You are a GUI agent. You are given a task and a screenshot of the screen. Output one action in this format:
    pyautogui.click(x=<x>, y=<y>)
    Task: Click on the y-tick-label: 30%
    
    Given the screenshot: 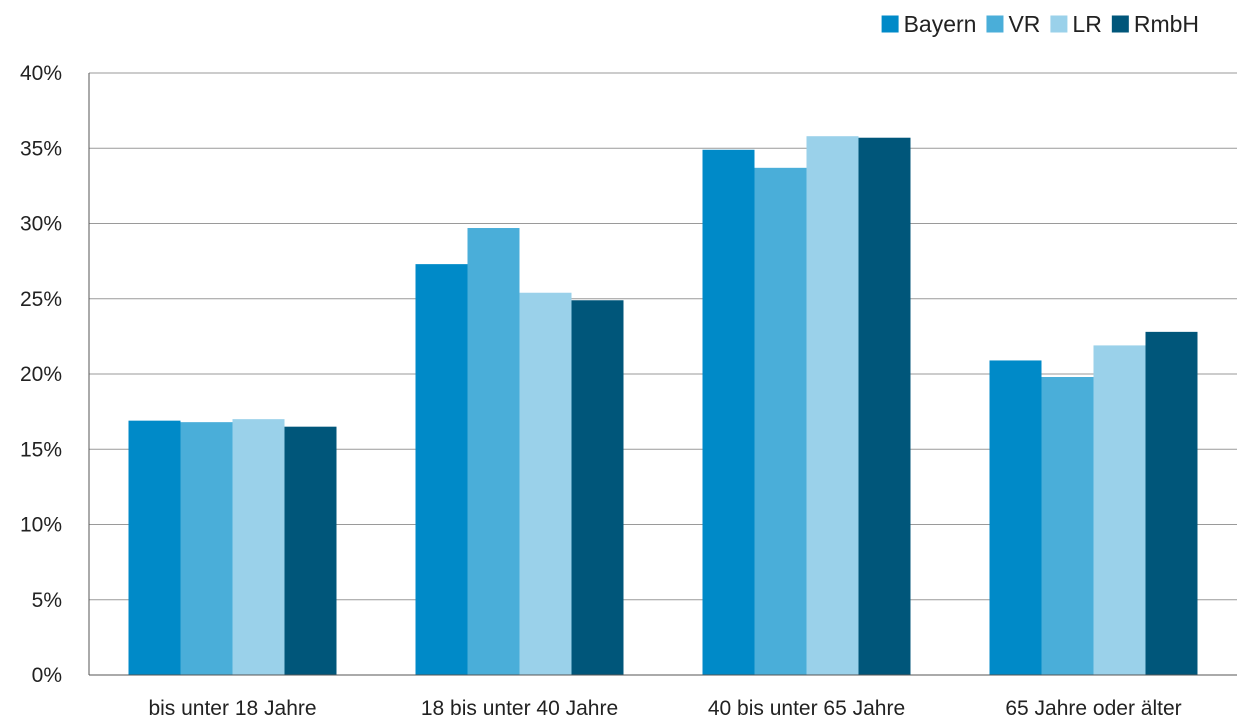 What is the action you would take?
    pyautogui.click(x=41, y=224)
    